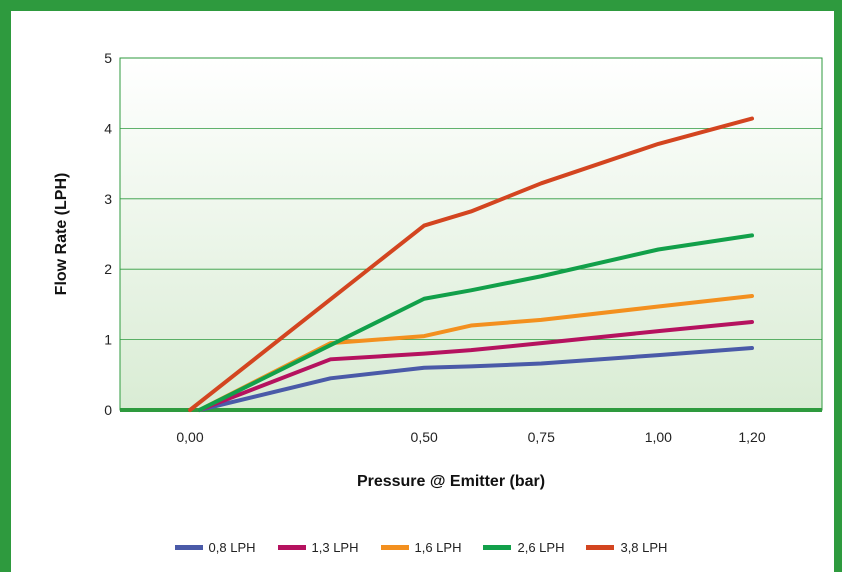 The image size is (842, 572). I want to click on legend-item: 3,8 LPH, so click(626, 547).